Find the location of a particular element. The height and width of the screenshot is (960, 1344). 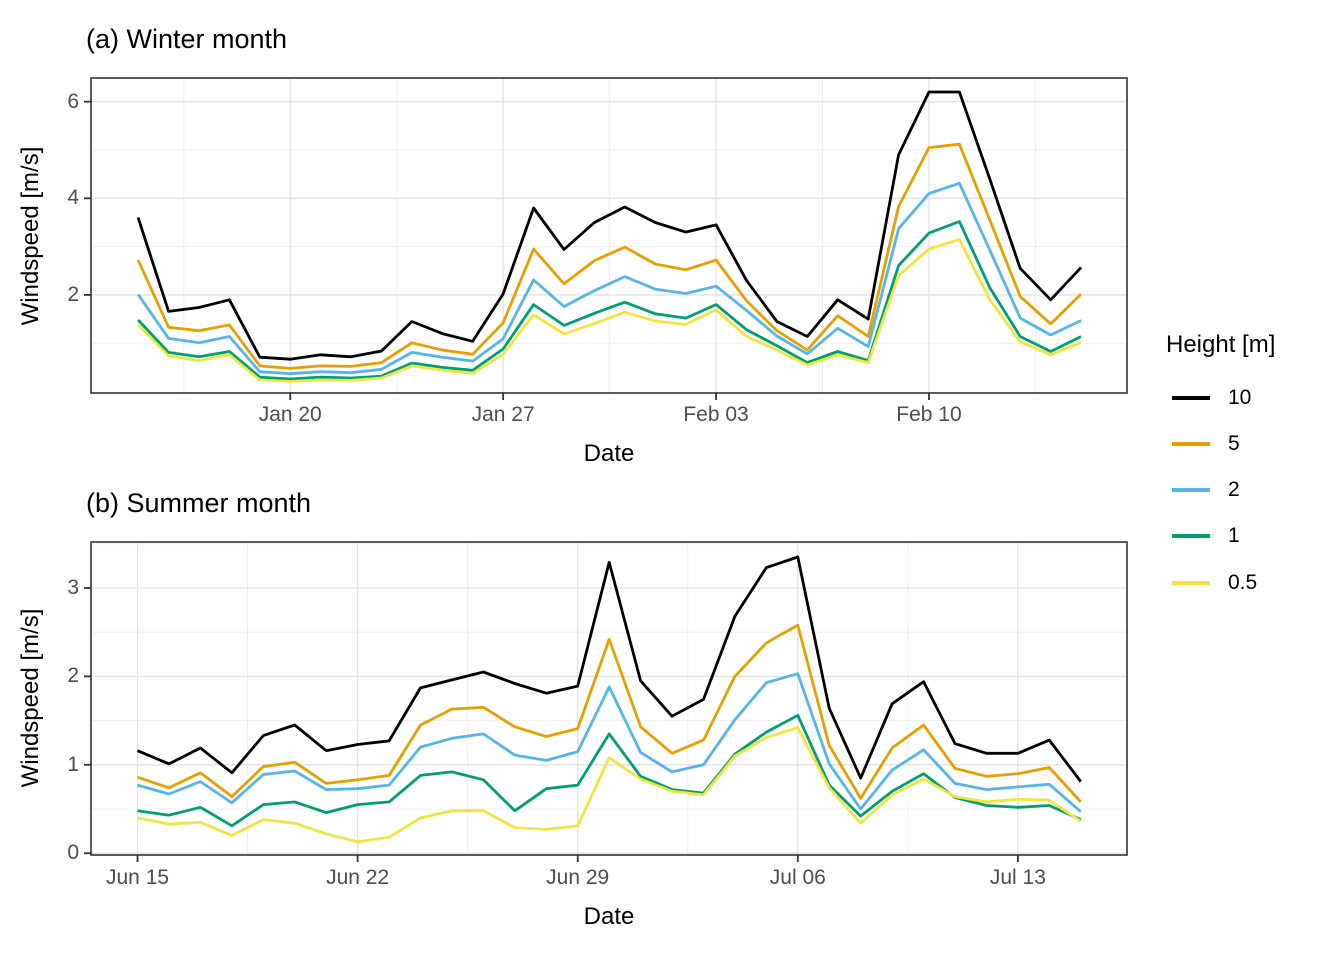

winter-y-tick-label: 4 is located at coordinates (73, 198).